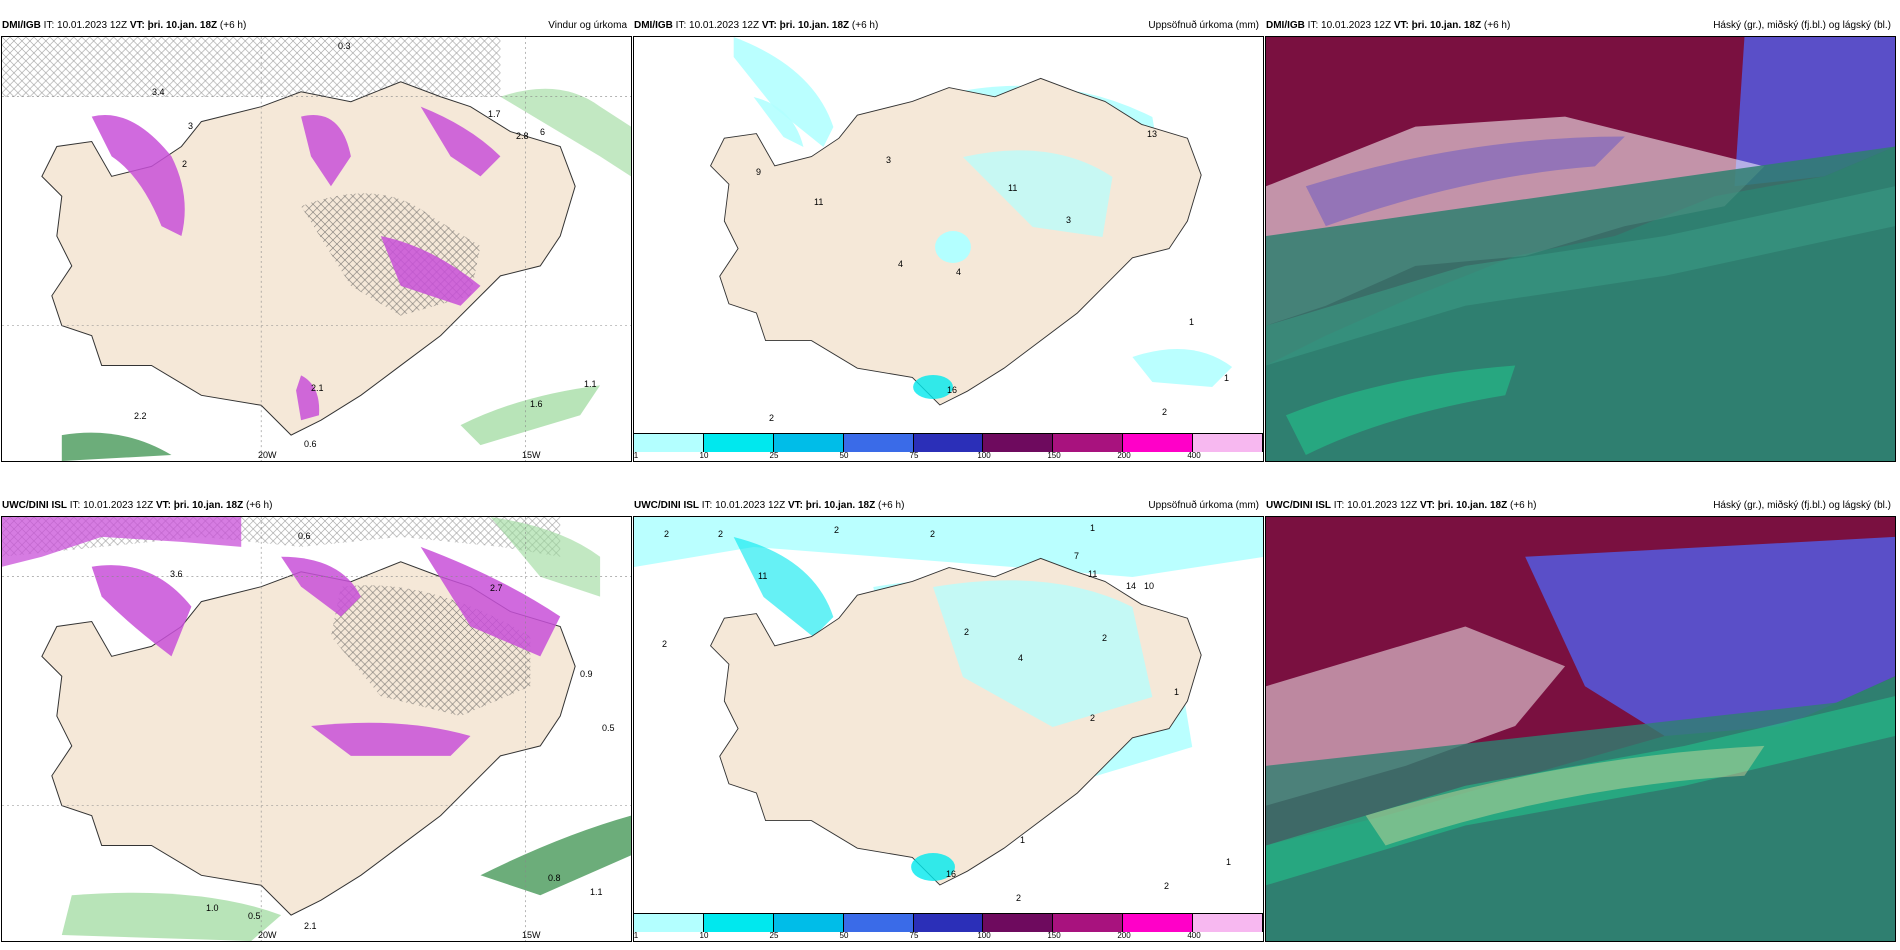 This screenshot has height=950, width=1900. I want to click on value-label: 0.8, so click(554, 878).